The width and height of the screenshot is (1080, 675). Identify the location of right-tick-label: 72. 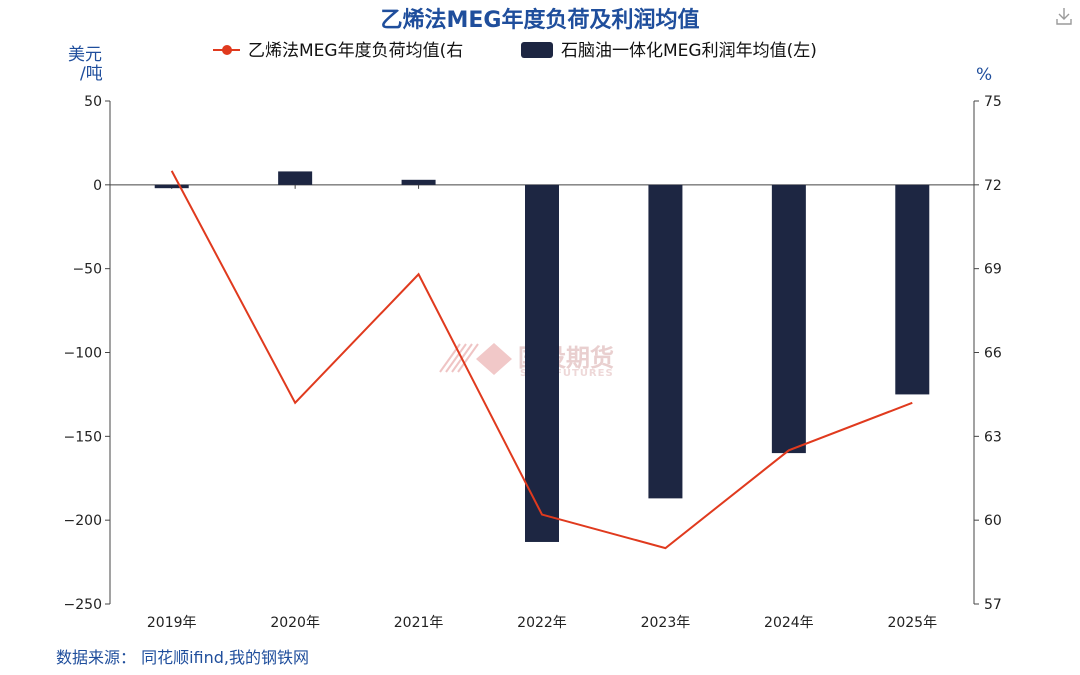
(993, 186).